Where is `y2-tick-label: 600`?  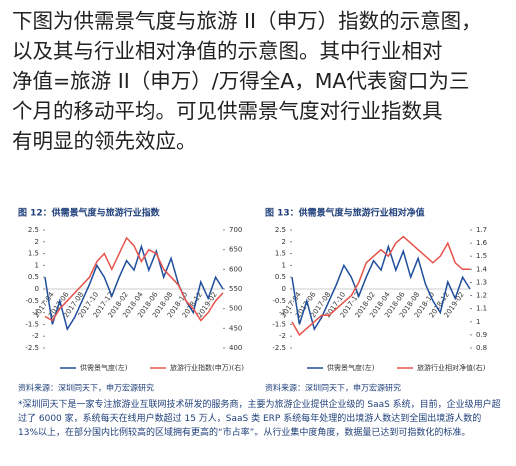 y2-tick-label: 600 is located at coordinates (235, 269).